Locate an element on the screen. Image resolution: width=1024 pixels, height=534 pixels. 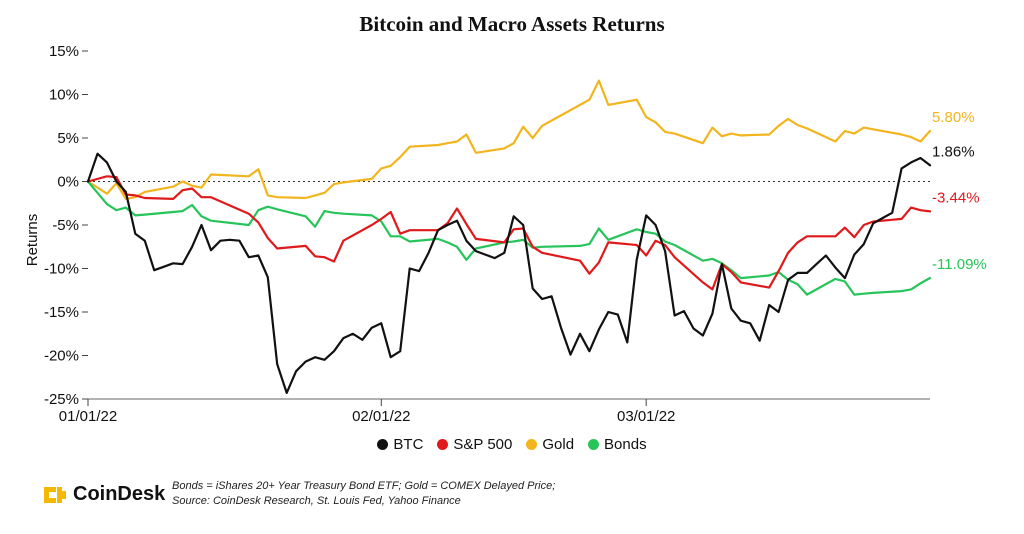
legend-label: S&P 500 is located at coordinates (483, 444).